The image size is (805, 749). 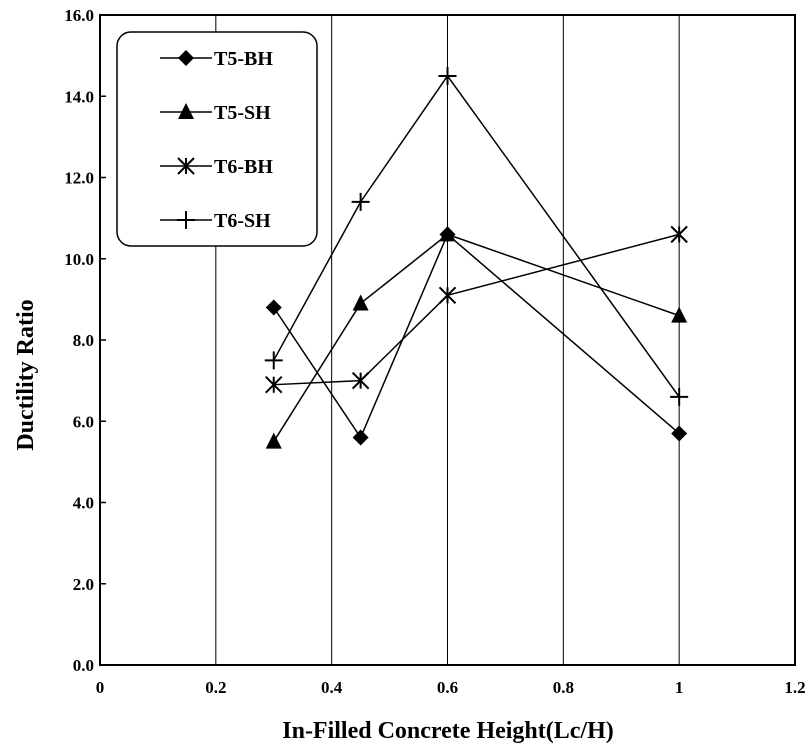 What do you see at coordinates (100, 687) in the screenshot?
I see `x-tick-label: 0` at bounding box center [100, 687].